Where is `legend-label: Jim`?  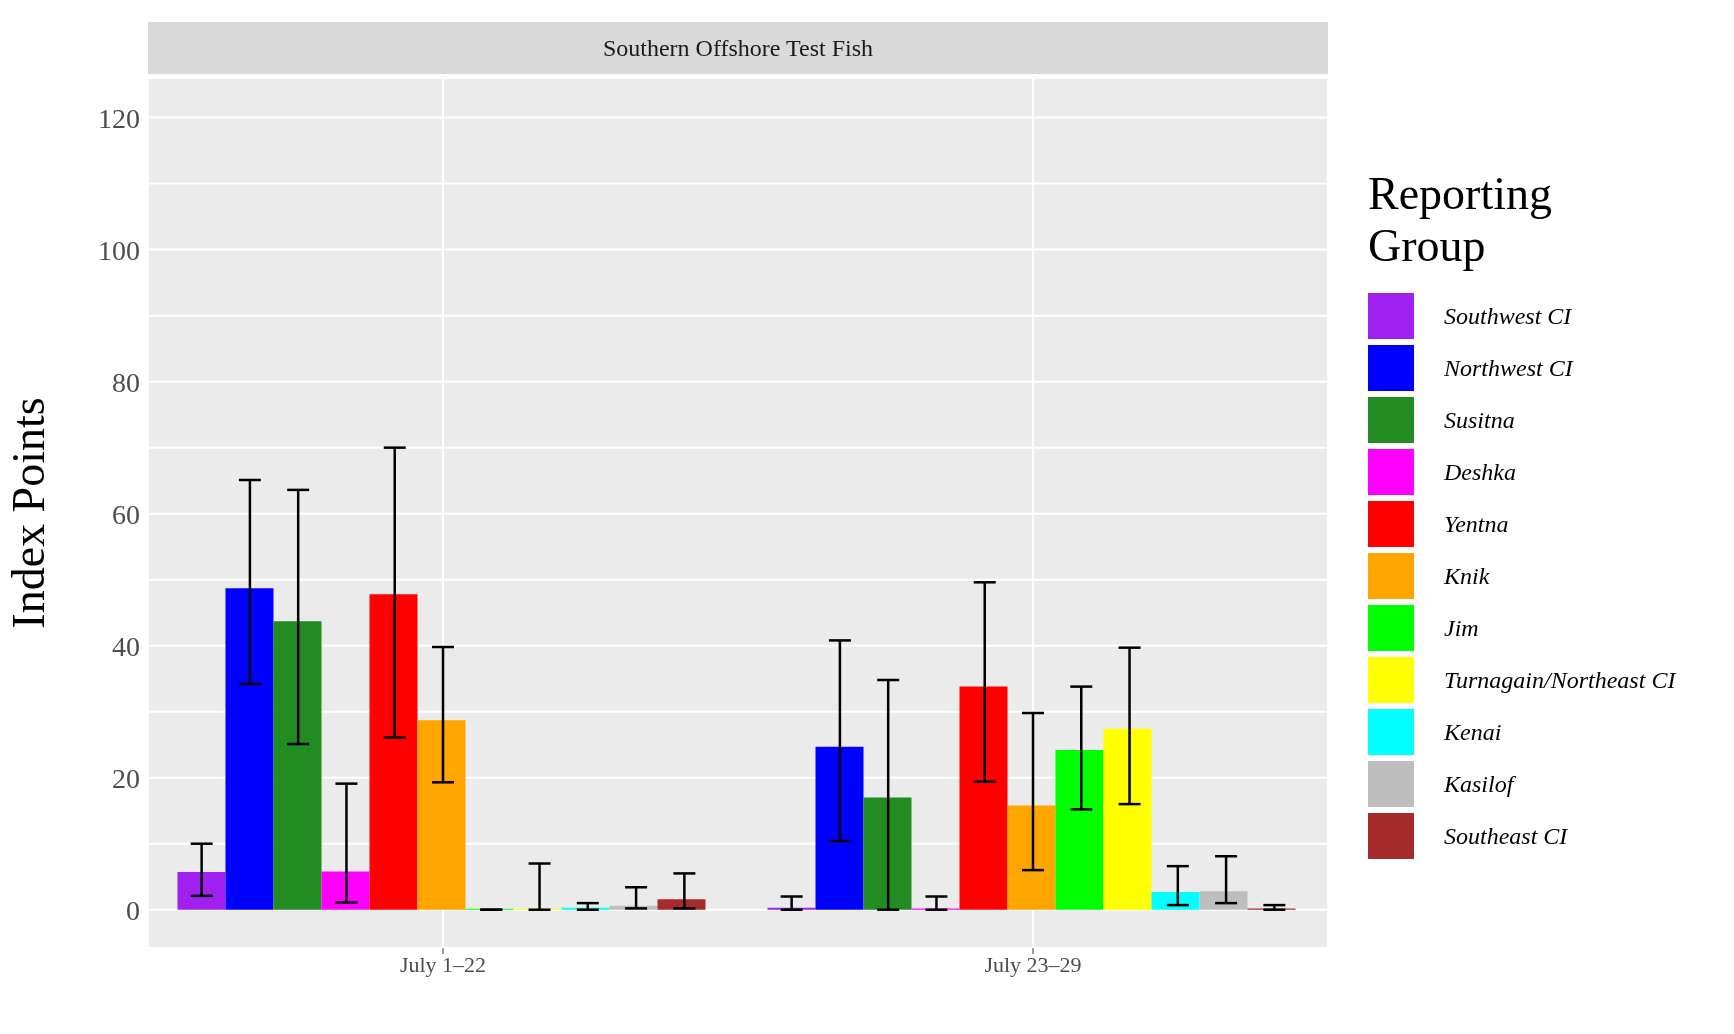 legend-label: Jim is located at coordinates (1461, 628).